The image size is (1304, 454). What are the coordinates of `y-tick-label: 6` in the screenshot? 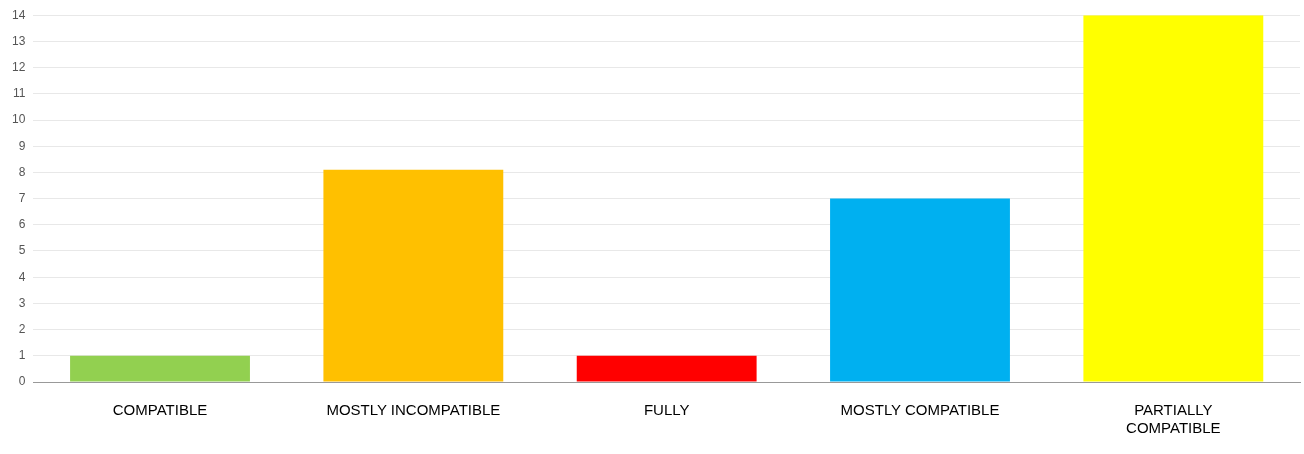 It's located at (22, 224).